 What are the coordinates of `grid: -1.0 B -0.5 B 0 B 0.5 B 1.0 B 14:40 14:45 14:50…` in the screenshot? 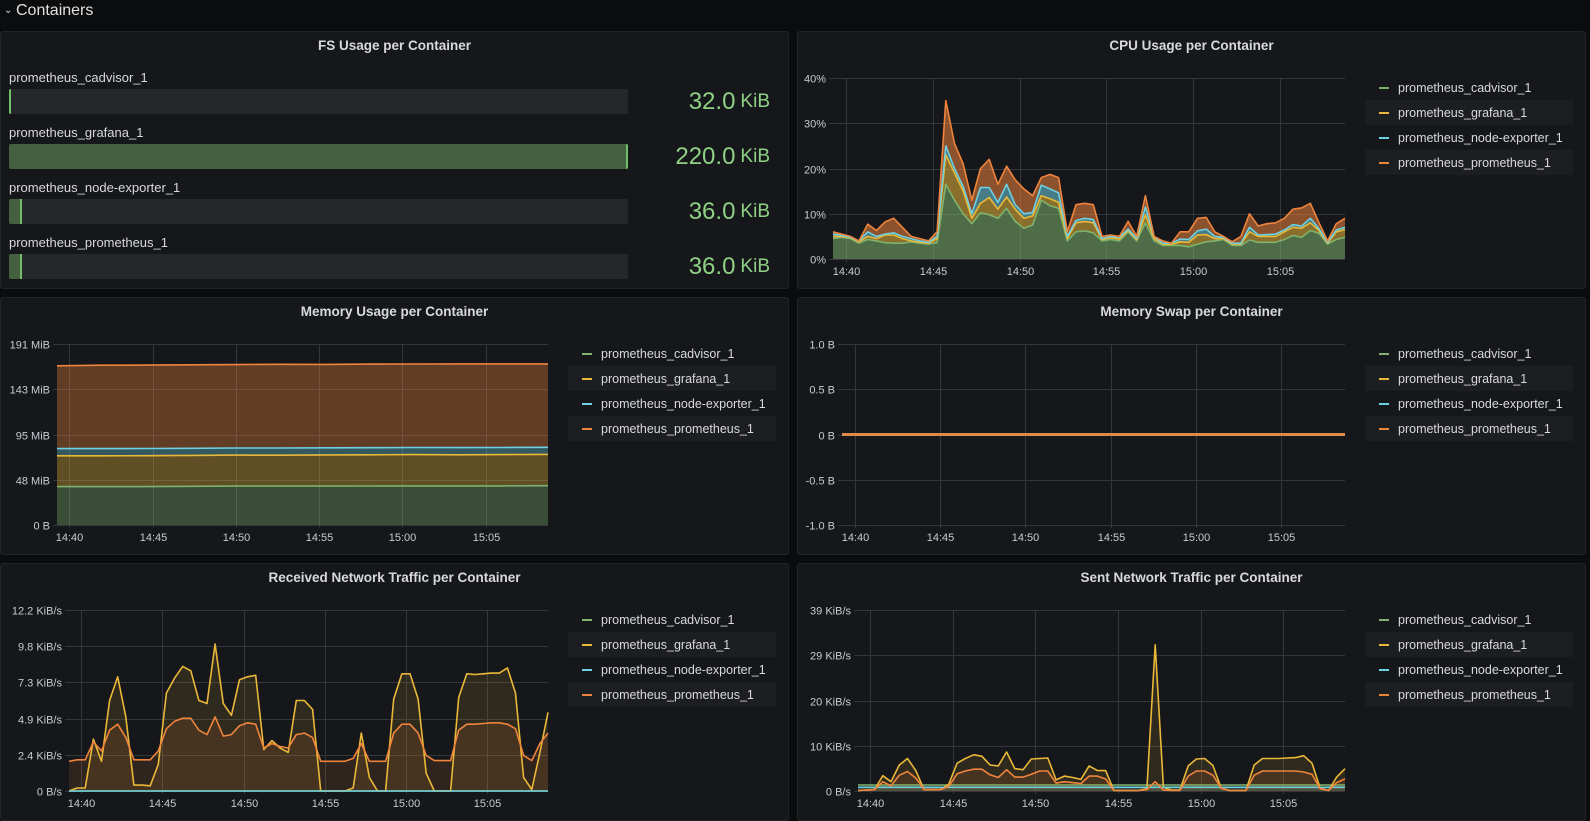 It's located at (1075, 442).